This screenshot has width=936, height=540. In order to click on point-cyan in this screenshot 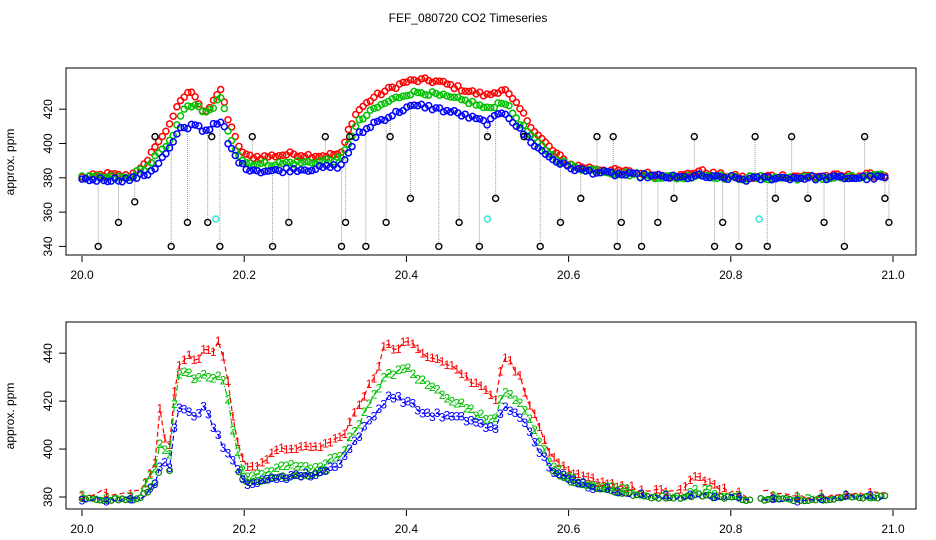, I will do `click(759, 219)`.